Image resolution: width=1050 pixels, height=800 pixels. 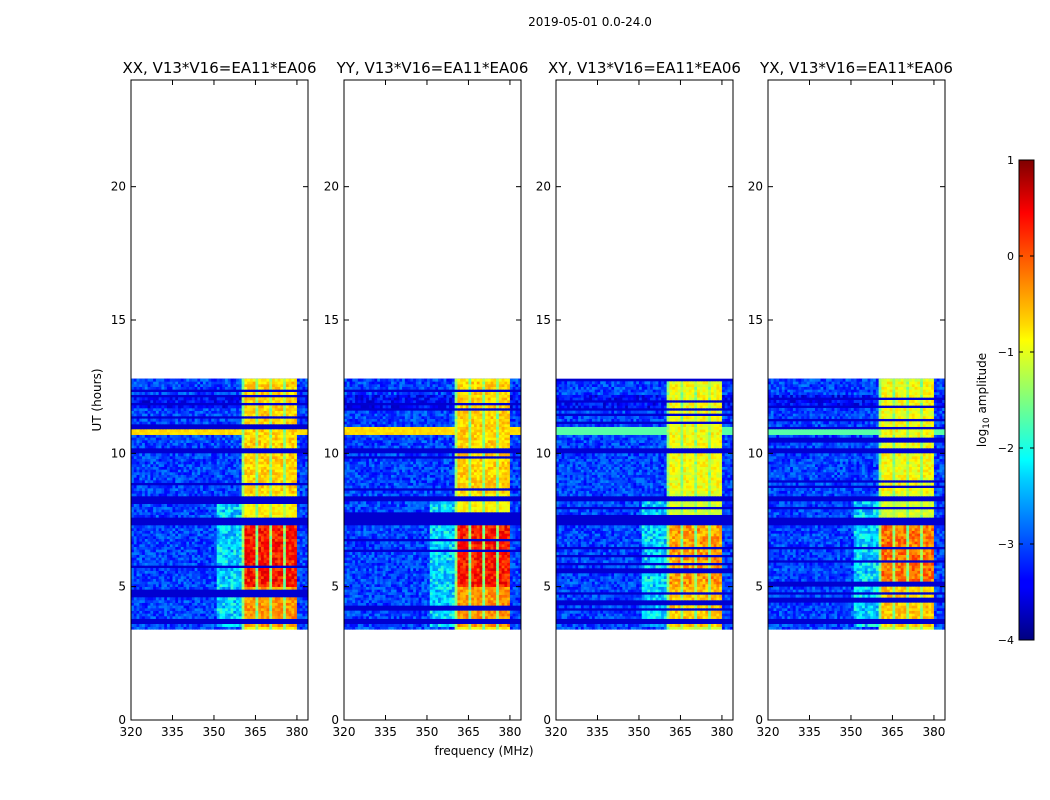 I want to click on panel-title: YX, V13*V16=EA11*EA06, so click(x=856, y=68).